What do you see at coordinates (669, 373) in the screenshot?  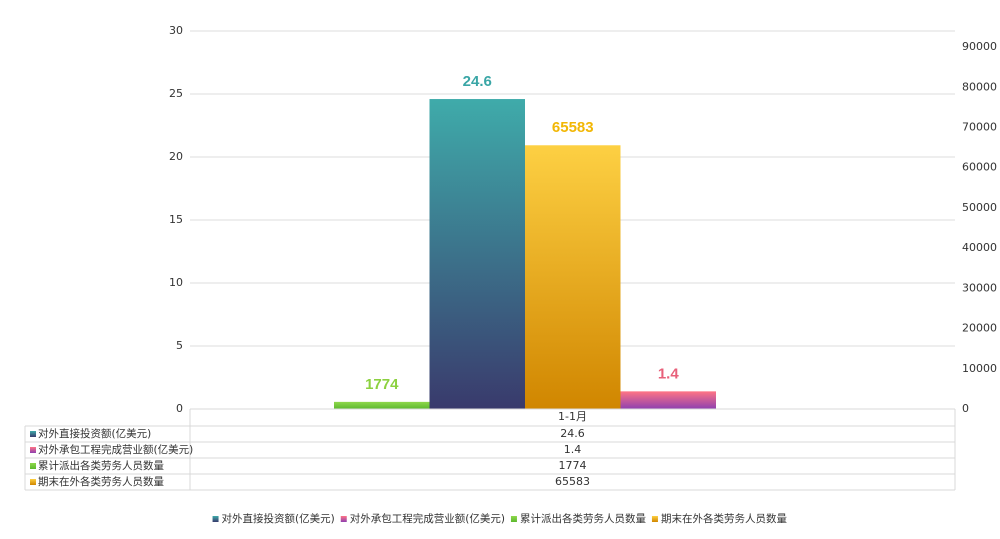 I see `data-label: 1.4` at bounding box center [669, 373].